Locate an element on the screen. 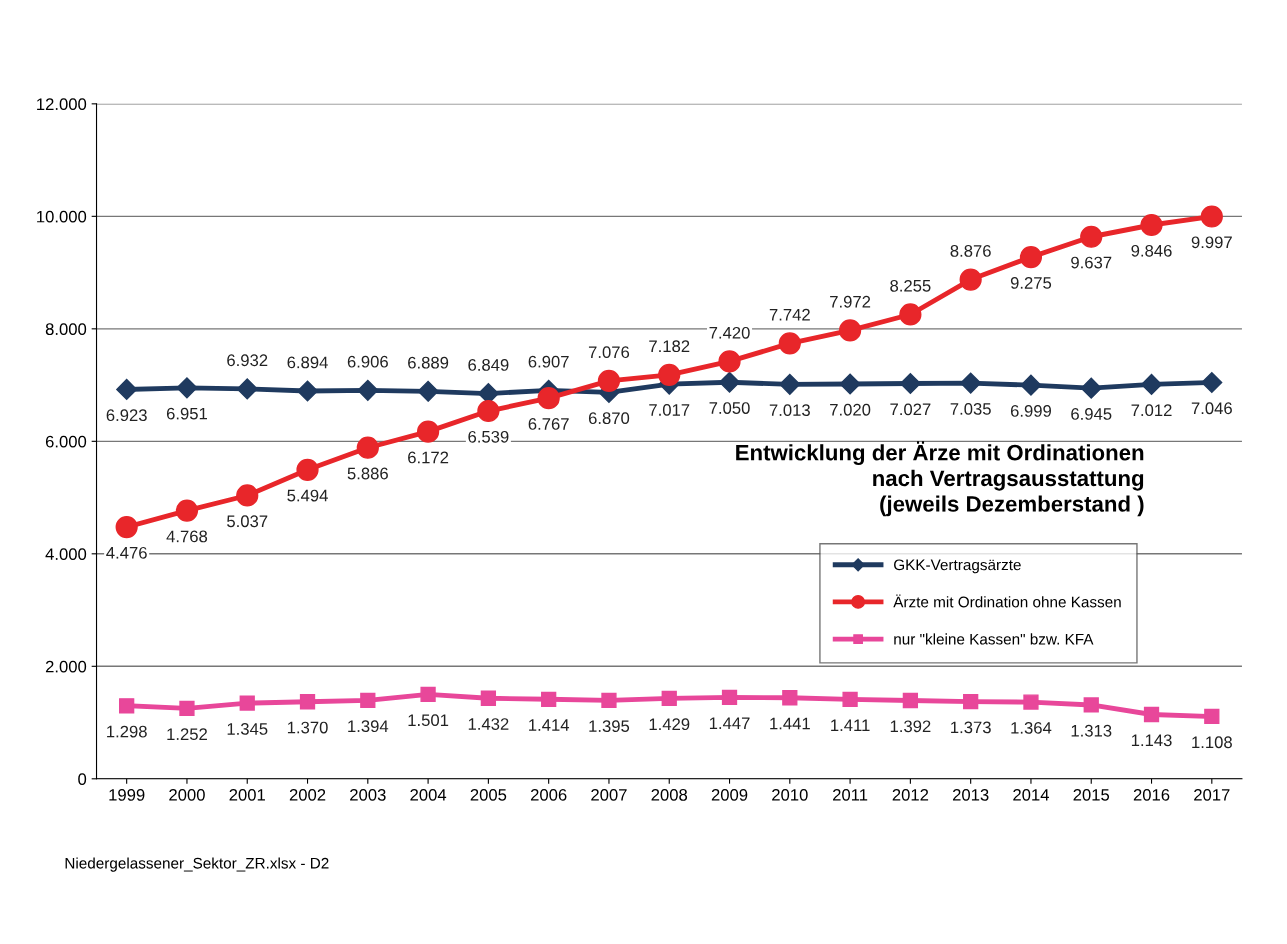 The image size is (1287, 944). data-label: 1.392 is located at coordinates (910, 726).